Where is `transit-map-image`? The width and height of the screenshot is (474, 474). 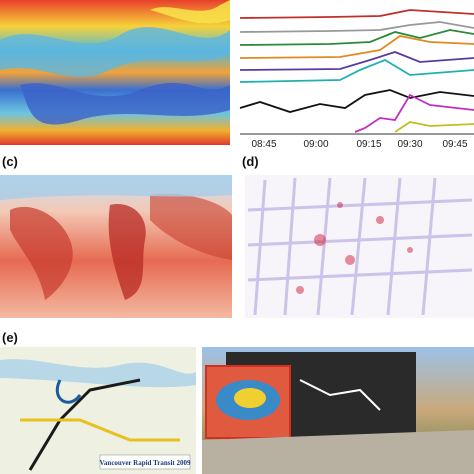
transit-map-image is located at coordinates (98, 410).